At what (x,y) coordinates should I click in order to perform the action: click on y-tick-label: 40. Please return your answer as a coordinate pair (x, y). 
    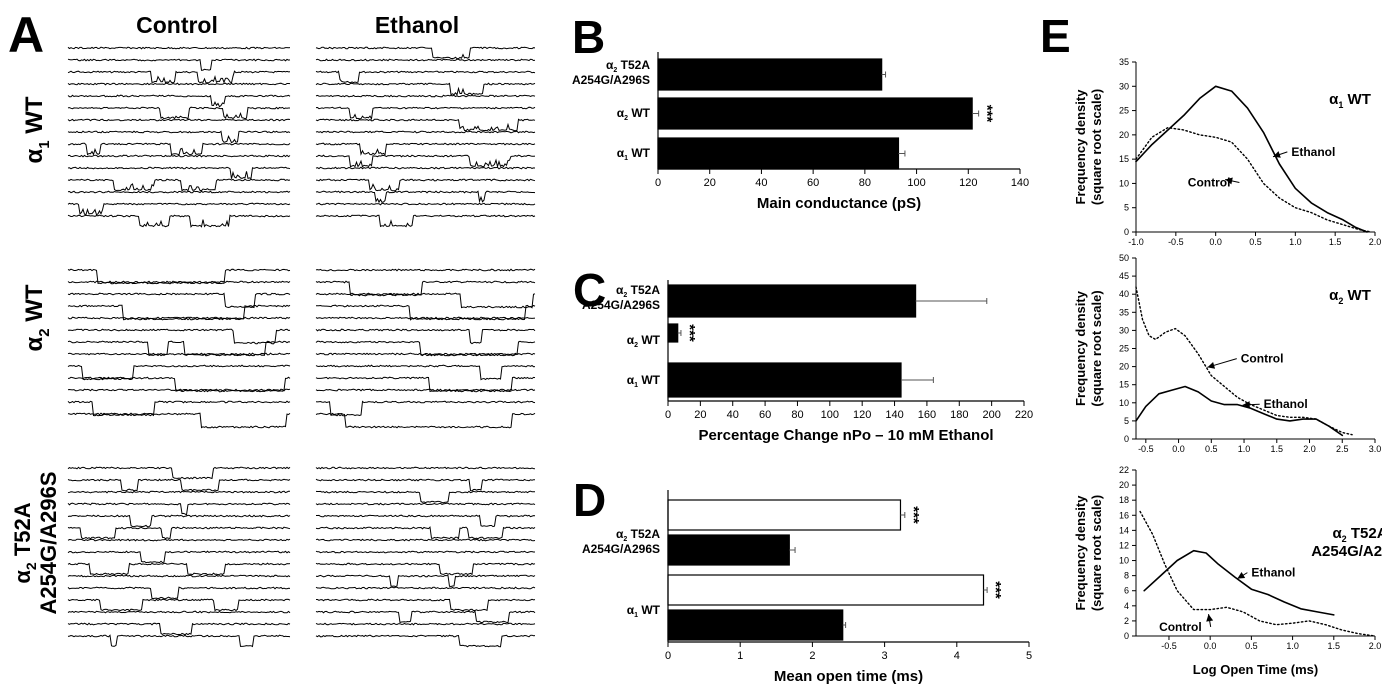
    Looking at the image, I should click on (1124, 294).